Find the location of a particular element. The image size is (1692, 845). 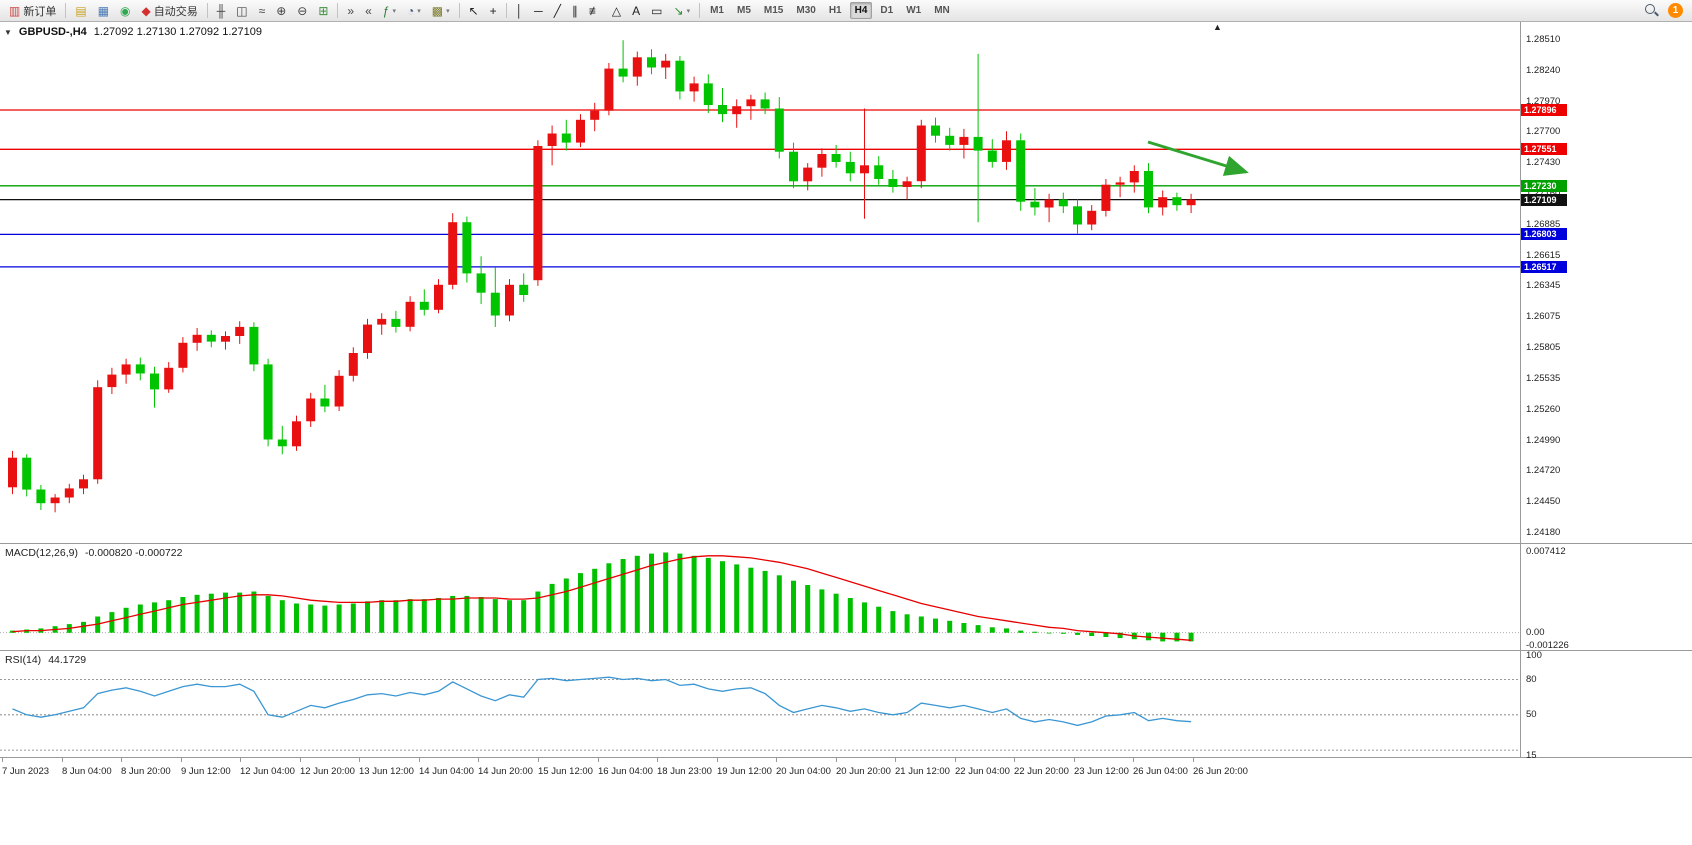

price-axis-label: 1.27430 is located at coordinates (1543, 162).